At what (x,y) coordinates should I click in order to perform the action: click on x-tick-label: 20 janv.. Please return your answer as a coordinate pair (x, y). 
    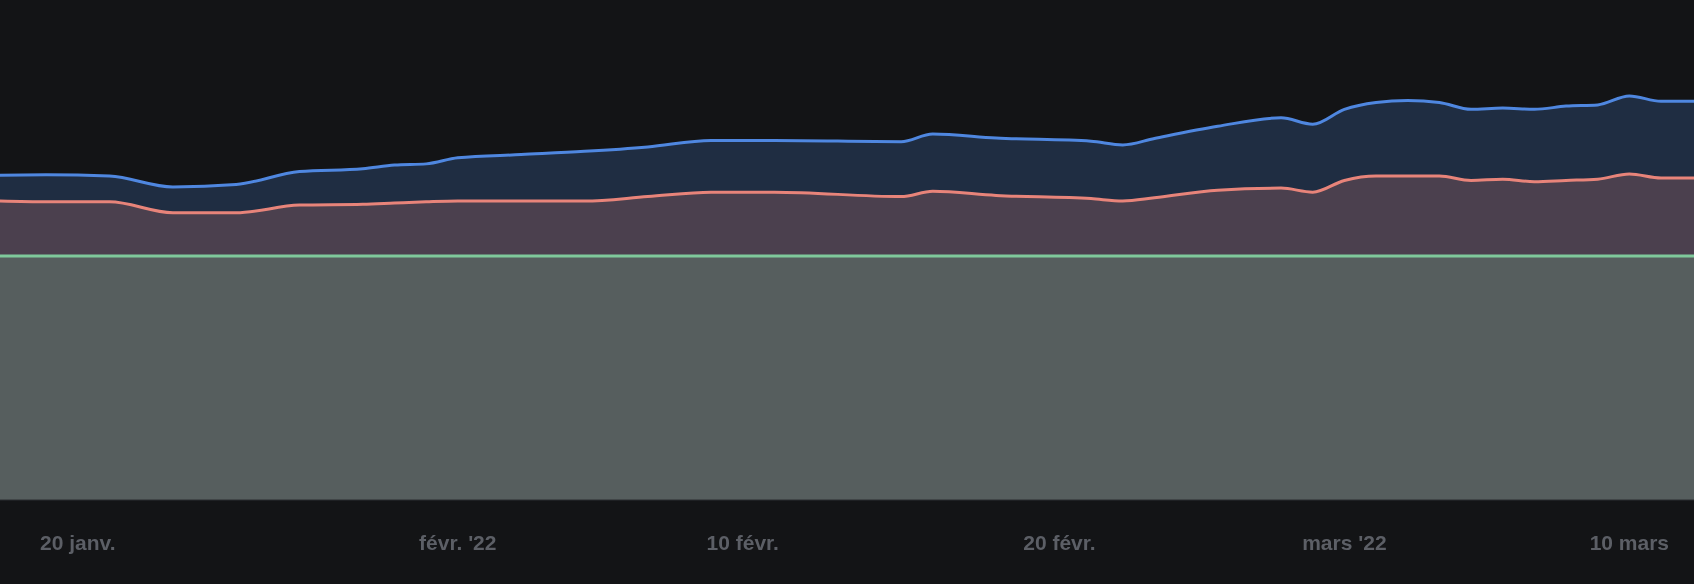
    Looking at the image, I should click on (78, 542).